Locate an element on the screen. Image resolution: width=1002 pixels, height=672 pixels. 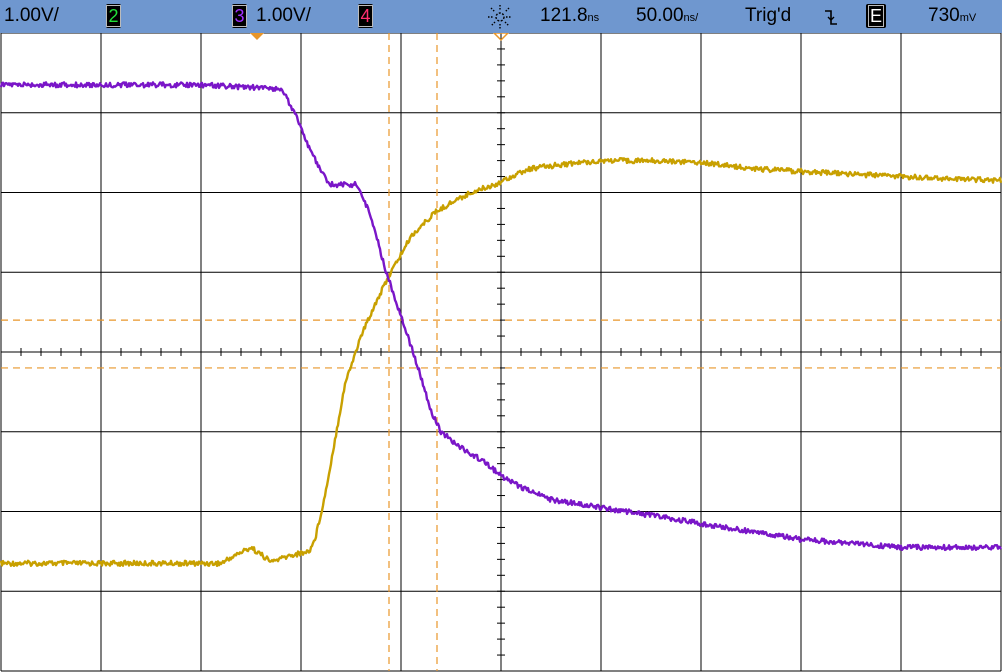
ch2-label: 2 is located at coordinates (113, 16).